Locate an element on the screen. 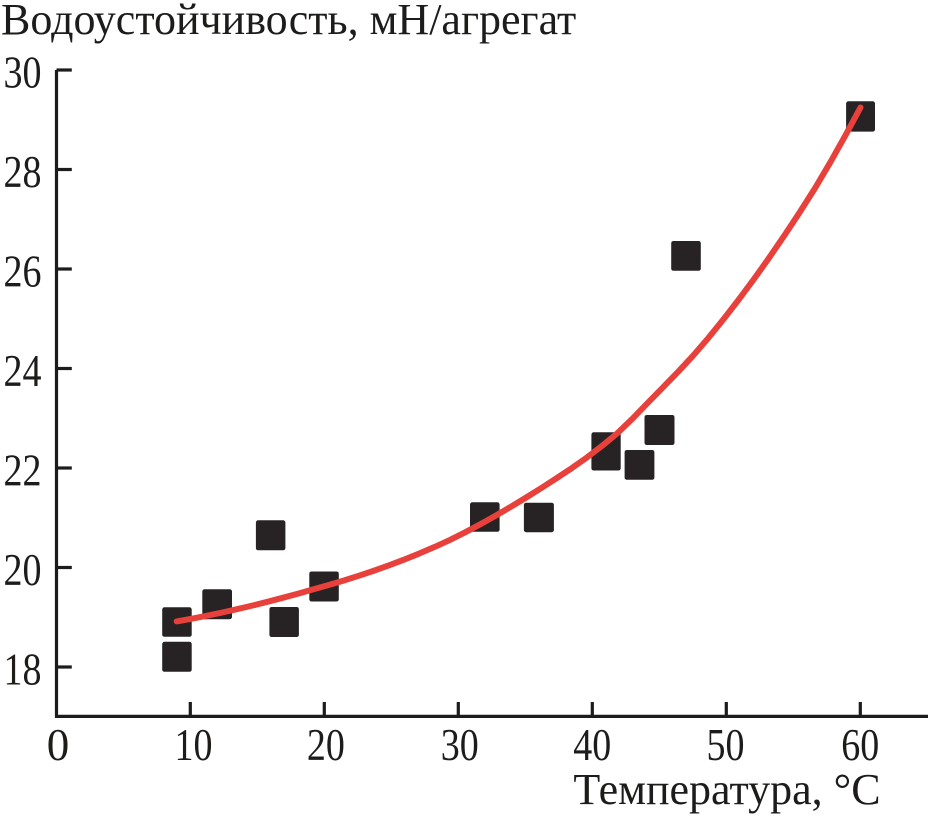 This screenshot has width=928, height=817. svg-text: Температура, °C is located at coordinates (726, 789).